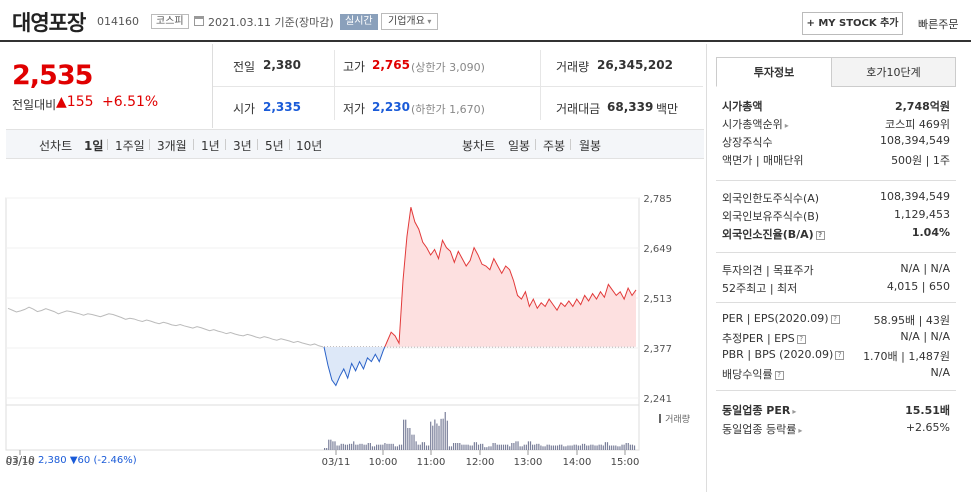 The width and height of the screenshot is (971, 492). What do you see at coordinates (130, 146) in the screenshot?
I see `period-1week: 1주일` at bounding box center [130, 146].